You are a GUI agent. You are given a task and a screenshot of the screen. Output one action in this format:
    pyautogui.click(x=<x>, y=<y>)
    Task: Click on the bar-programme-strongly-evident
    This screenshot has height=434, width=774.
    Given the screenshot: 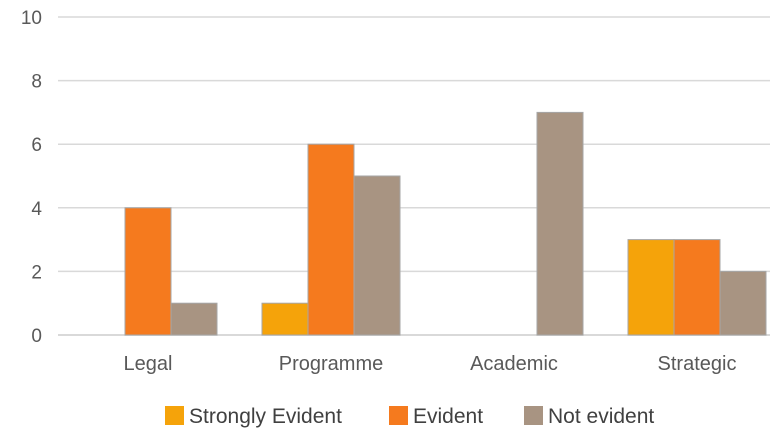 What is the action you would take?
    pyautogui.click(x=285, y=319)
    